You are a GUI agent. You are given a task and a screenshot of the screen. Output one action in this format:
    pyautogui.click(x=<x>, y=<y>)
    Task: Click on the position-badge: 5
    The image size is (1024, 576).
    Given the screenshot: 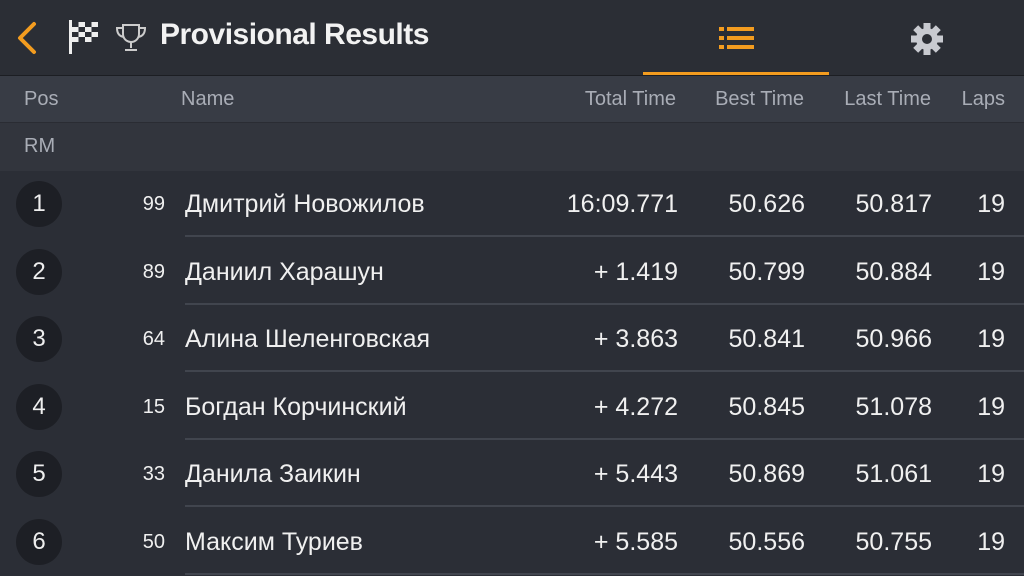 What is the action you would take?
    pyautogui.click(x=39, y=474)
    